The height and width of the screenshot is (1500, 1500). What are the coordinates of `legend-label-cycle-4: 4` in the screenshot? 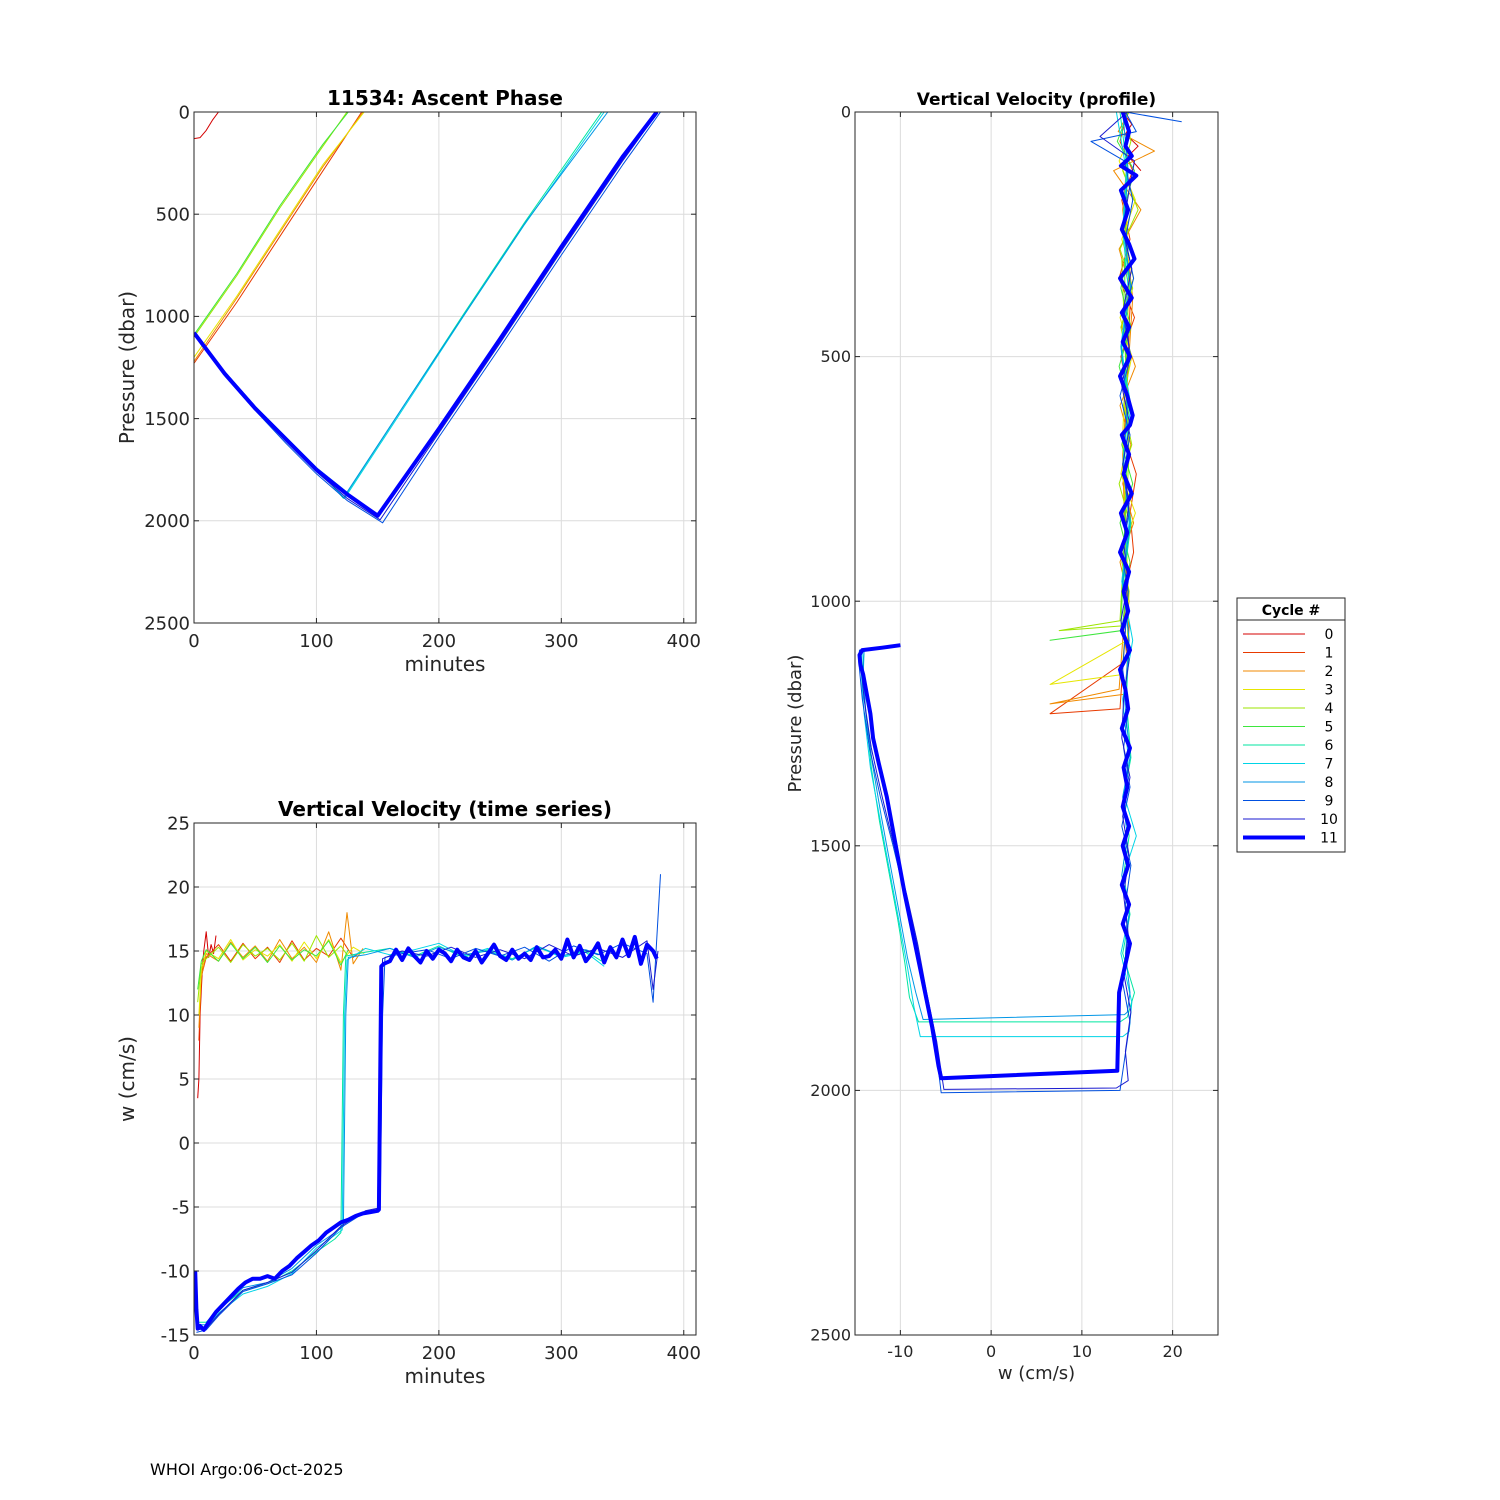 It's located at (1329, 709).